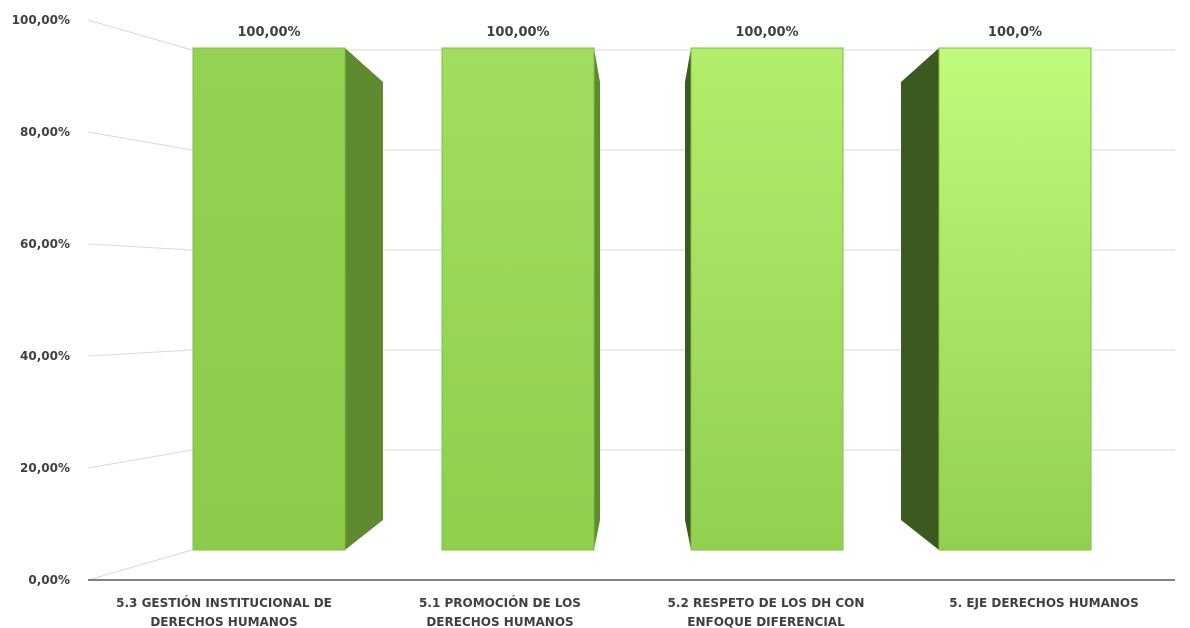 The image size is (1190, 628). I want to click on y-tick-label: 60,00%, so click(45, 244).